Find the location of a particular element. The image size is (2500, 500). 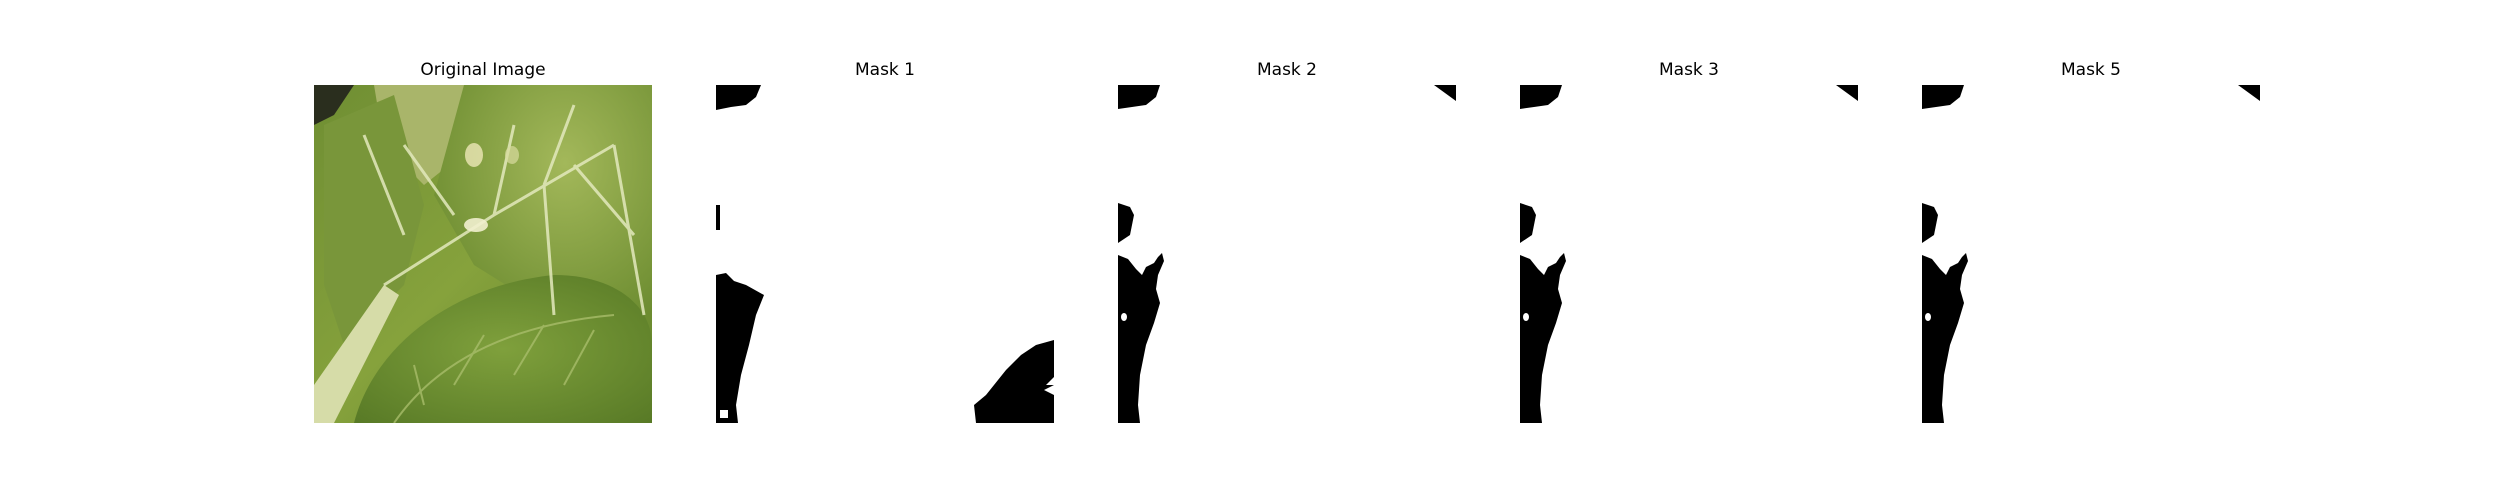

mask-1-shape is located at coordinates (885, 254).